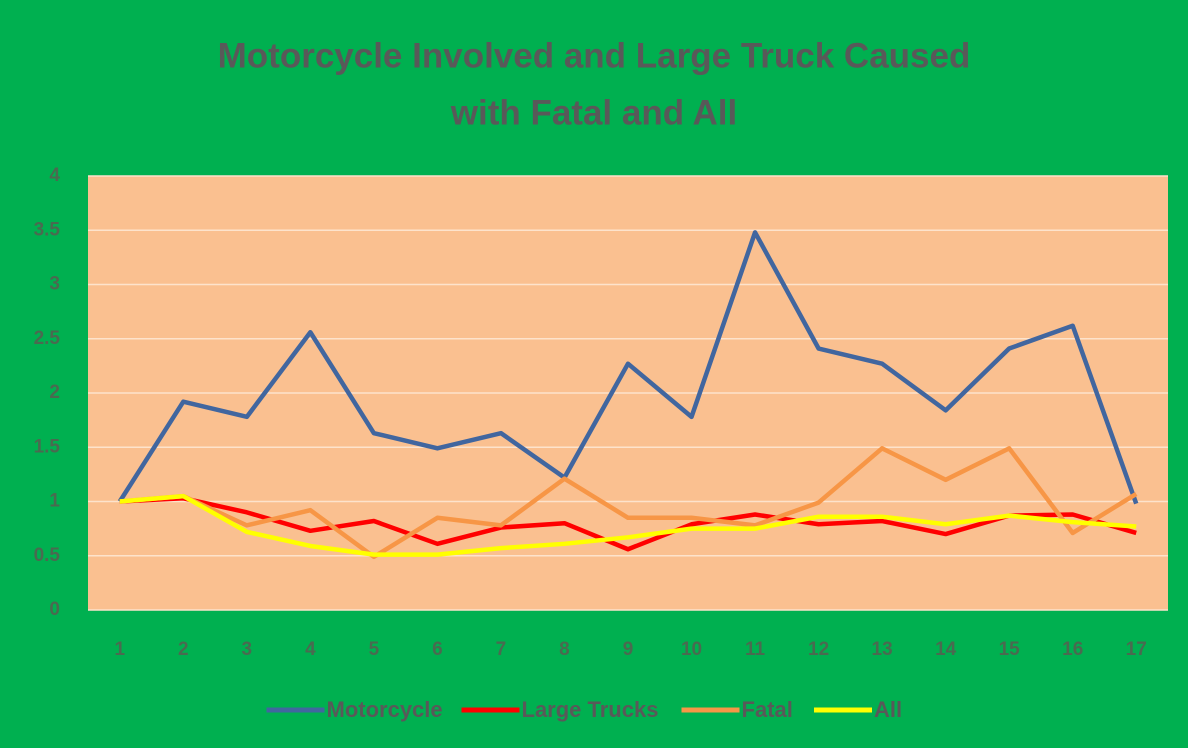 This screenshot has height=748, width=1188. Describe the element at coordinates (437, 649) in the screenshot. I see `x-tick-label: 6` at that location.